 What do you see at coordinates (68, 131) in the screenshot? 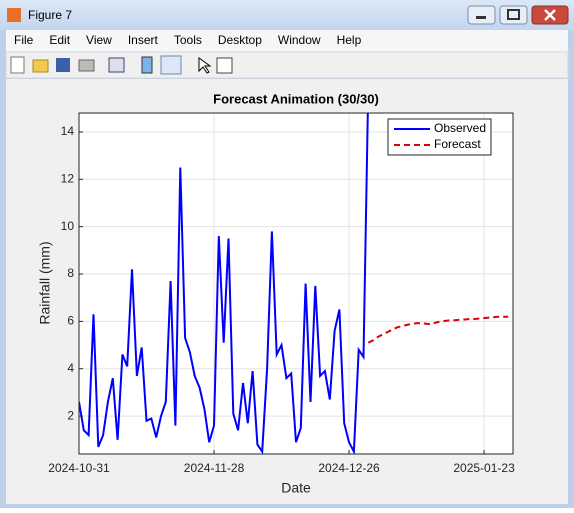
I see `y-tick-label: 14` at bounding box center [68, 131].